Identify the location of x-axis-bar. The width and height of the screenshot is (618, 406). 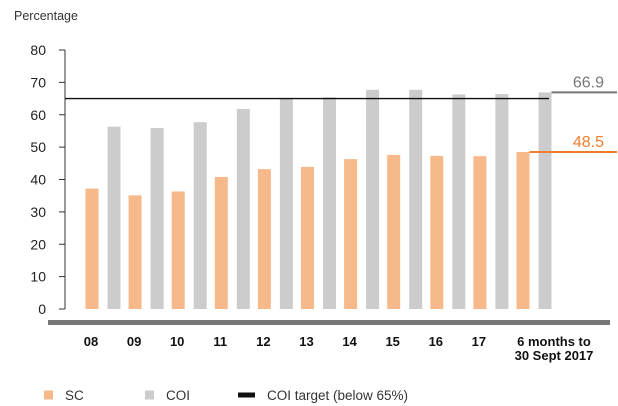
(329, 322).